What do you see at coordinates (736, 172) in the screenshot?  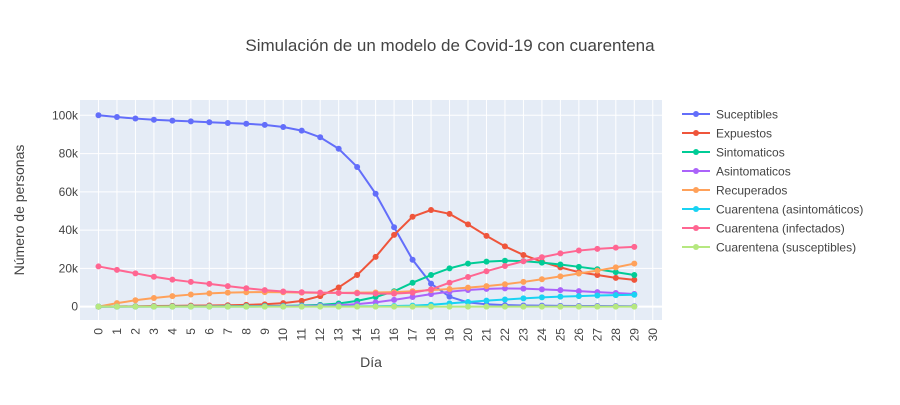 I see `legend-item: Asintomaticos` at bounding box center [736, 172].